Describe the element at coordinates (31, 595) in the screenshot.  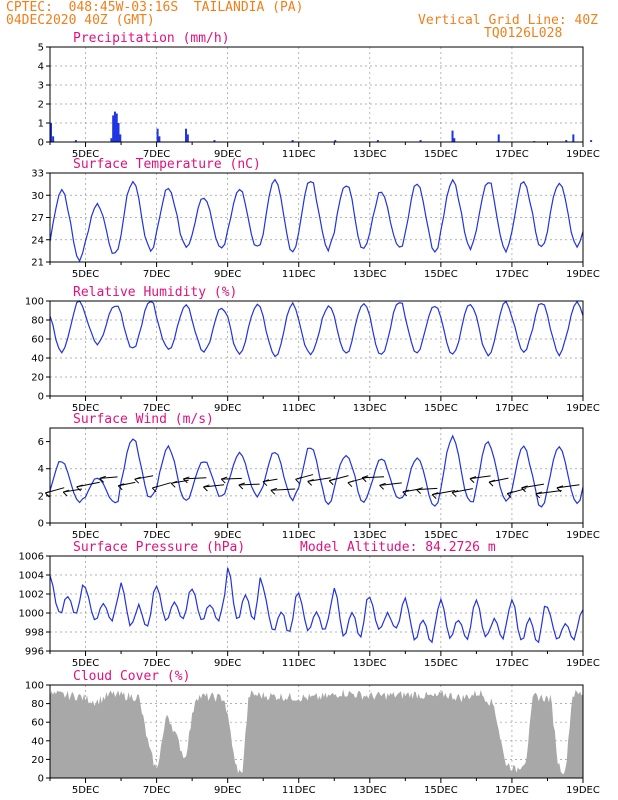
I see `y-tick-label: 1002` at that location.